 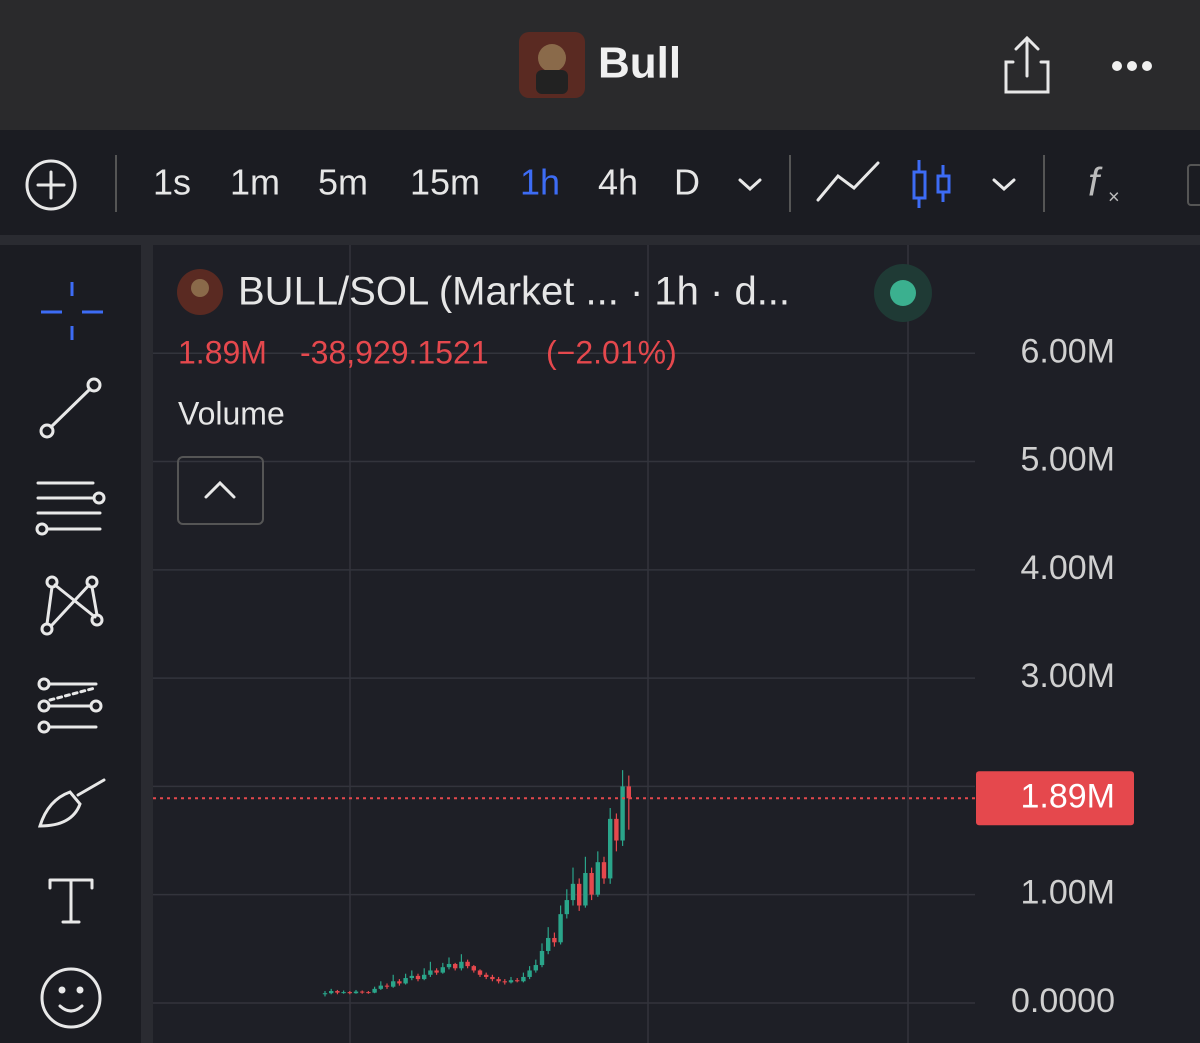 What do you see at coordinates (71, 901) in the screenshot?
I see `text-tool` at bounding box center [71, 901].